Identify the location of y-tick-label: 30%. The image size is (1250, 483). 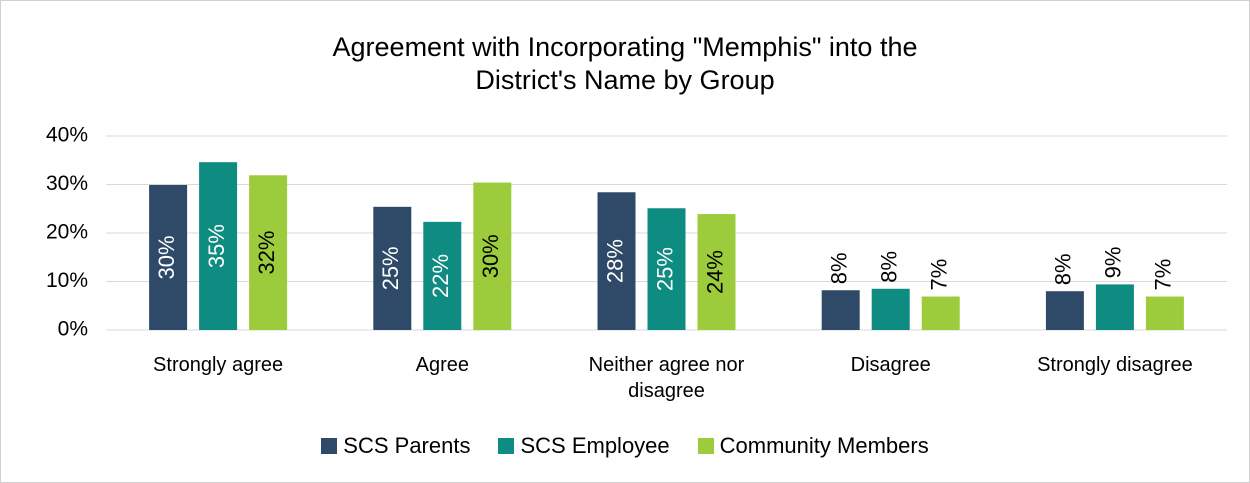
(67, 183).